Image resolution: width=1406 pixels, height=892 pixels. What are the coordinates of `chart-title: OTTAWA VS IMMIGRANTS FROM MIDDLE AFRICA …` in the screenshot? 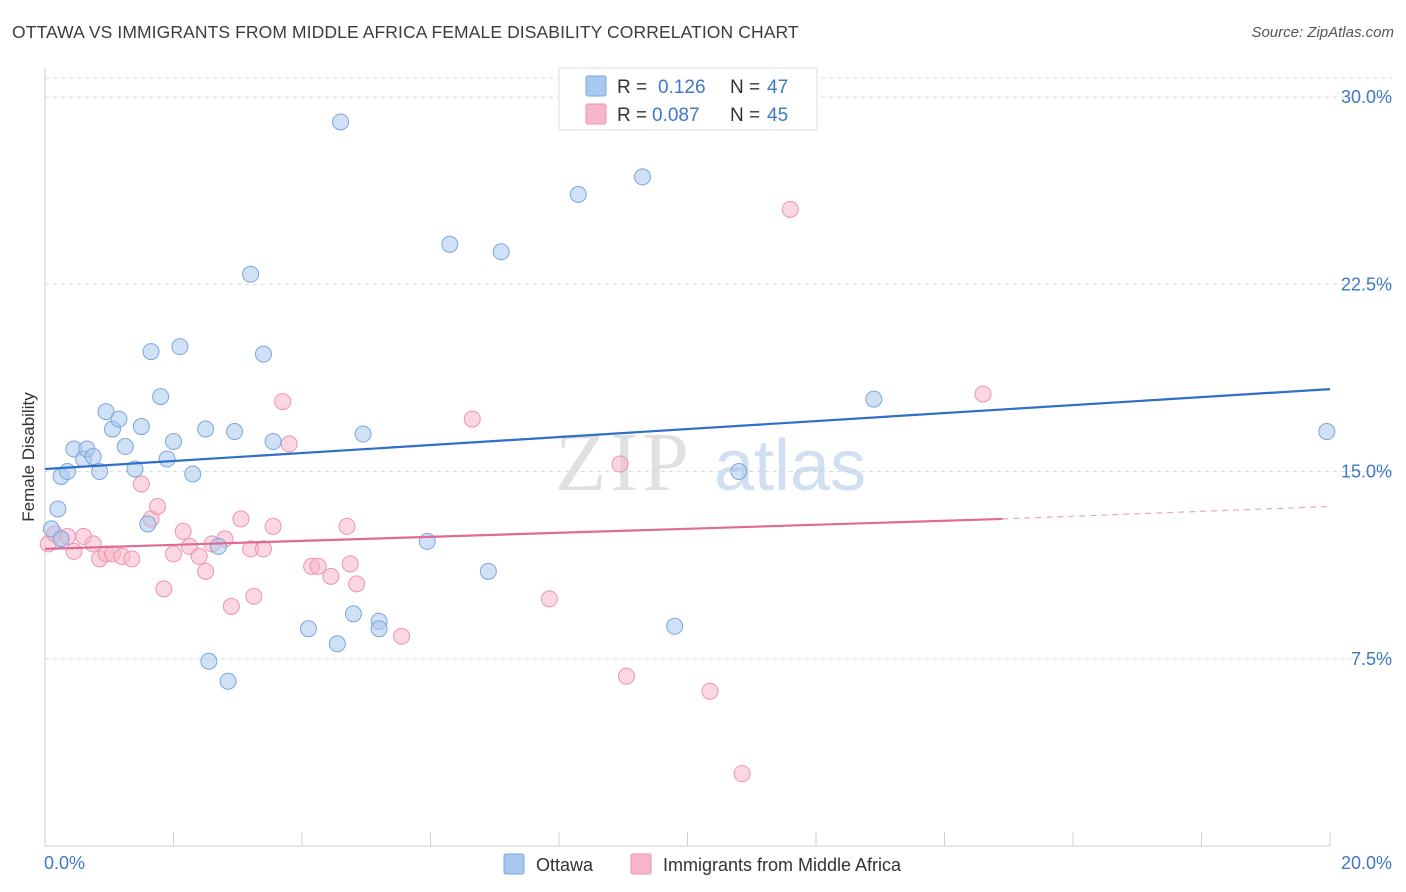 It's located at (405, 32).